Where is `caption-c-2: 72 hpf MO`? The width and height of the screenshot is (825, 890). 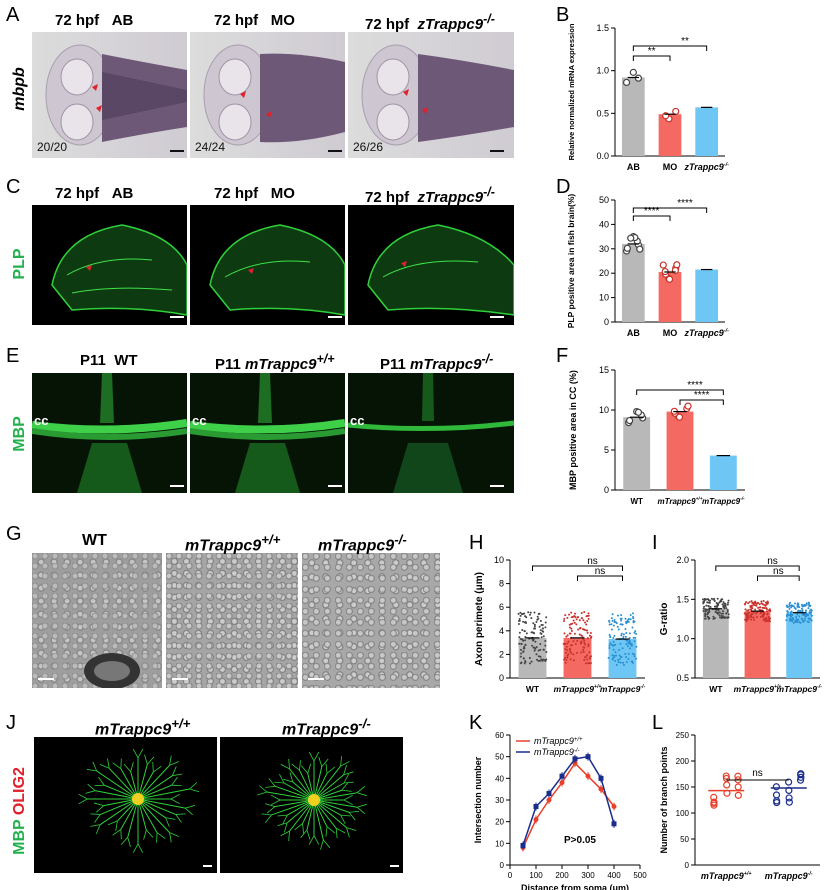
caption-c-2: 72 hpf MO is located at coordinates (254, 193).